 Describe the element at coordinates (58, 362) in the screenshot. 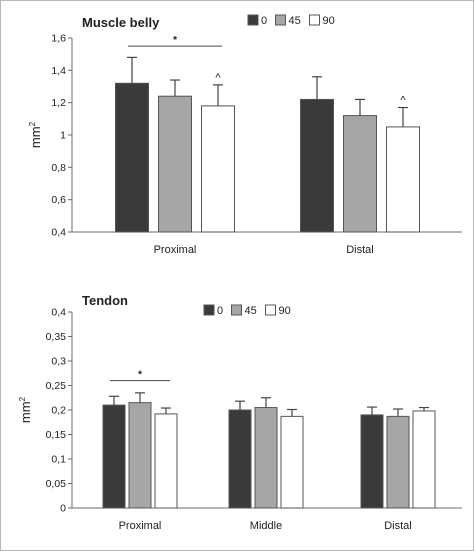

I see `y-tick-label: 0,3` at that location.